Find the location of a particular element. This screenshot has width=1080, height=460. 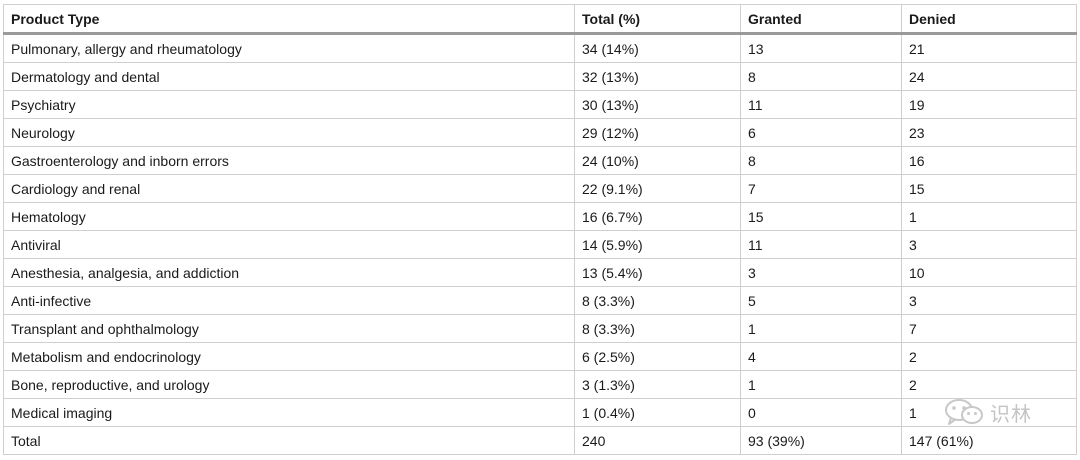

table-row: Dermatology and dental 32 (13%) 8 24 is located at coordinates (540, 76).